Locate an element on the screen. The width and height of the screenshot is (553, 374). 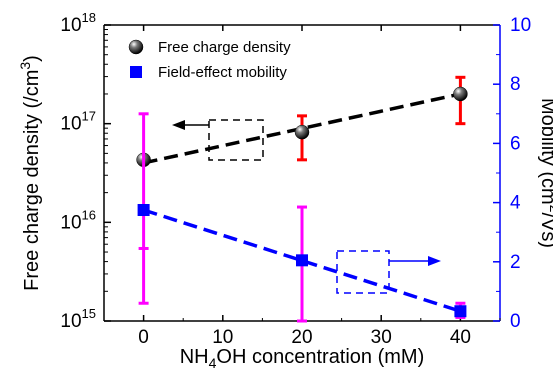
annotation-box-charge-density is located at coordinates (236, 140).